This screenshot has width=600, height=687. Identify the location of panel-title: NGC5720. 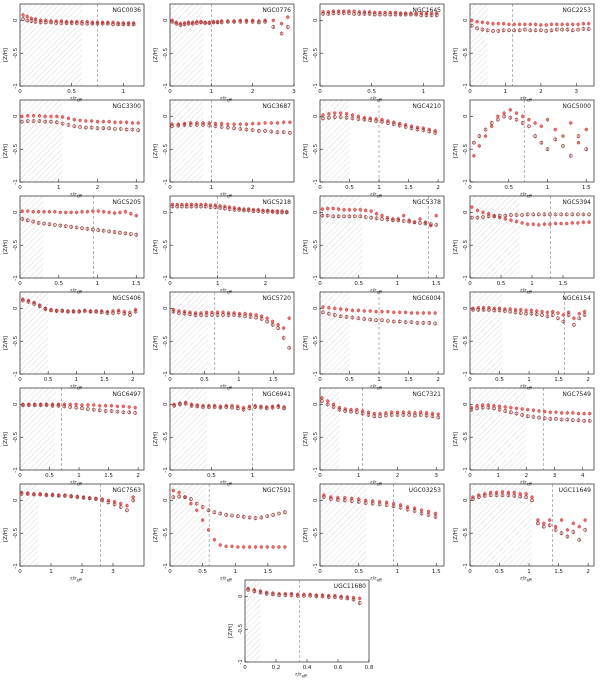
(276, 298).